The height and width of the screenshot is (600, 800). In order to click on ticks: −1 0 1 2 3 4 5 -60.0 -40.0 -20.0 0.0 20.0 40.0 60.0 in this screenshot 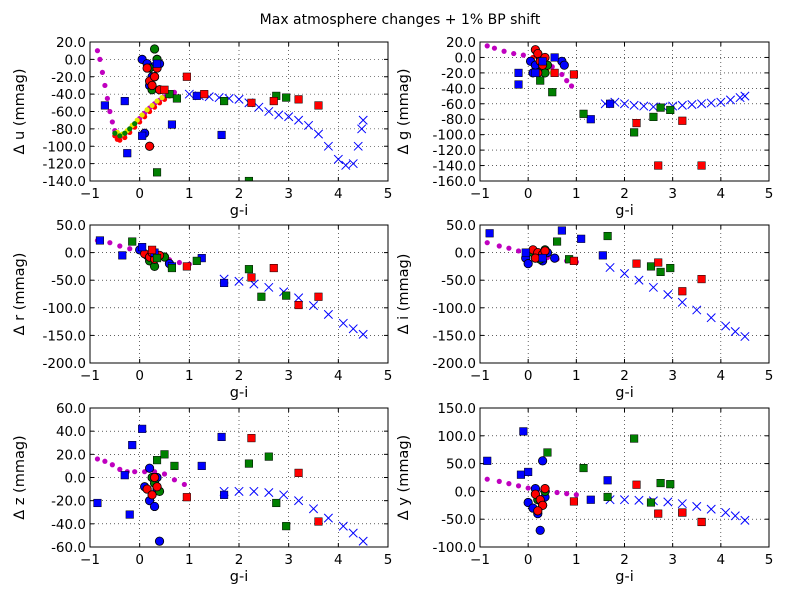, I will do `click(221, 484)`.